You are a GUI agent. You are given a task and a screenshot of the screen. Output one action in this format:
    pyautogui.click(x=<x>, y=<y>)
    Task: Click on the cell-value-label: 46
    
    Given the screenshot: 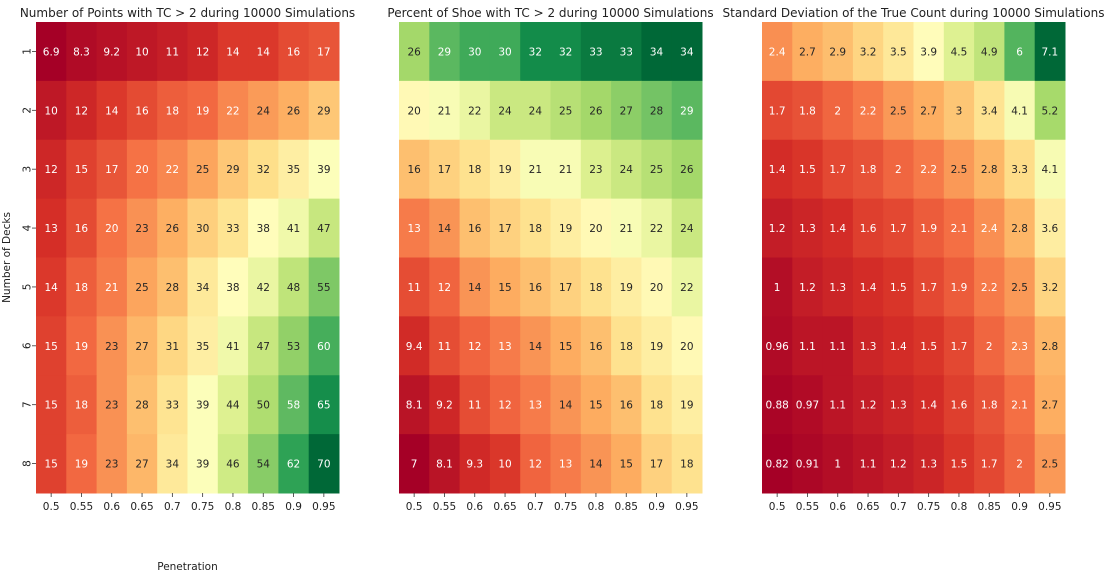 What is the action you would take?
    pyautogui.click(x=233, y=465)
    